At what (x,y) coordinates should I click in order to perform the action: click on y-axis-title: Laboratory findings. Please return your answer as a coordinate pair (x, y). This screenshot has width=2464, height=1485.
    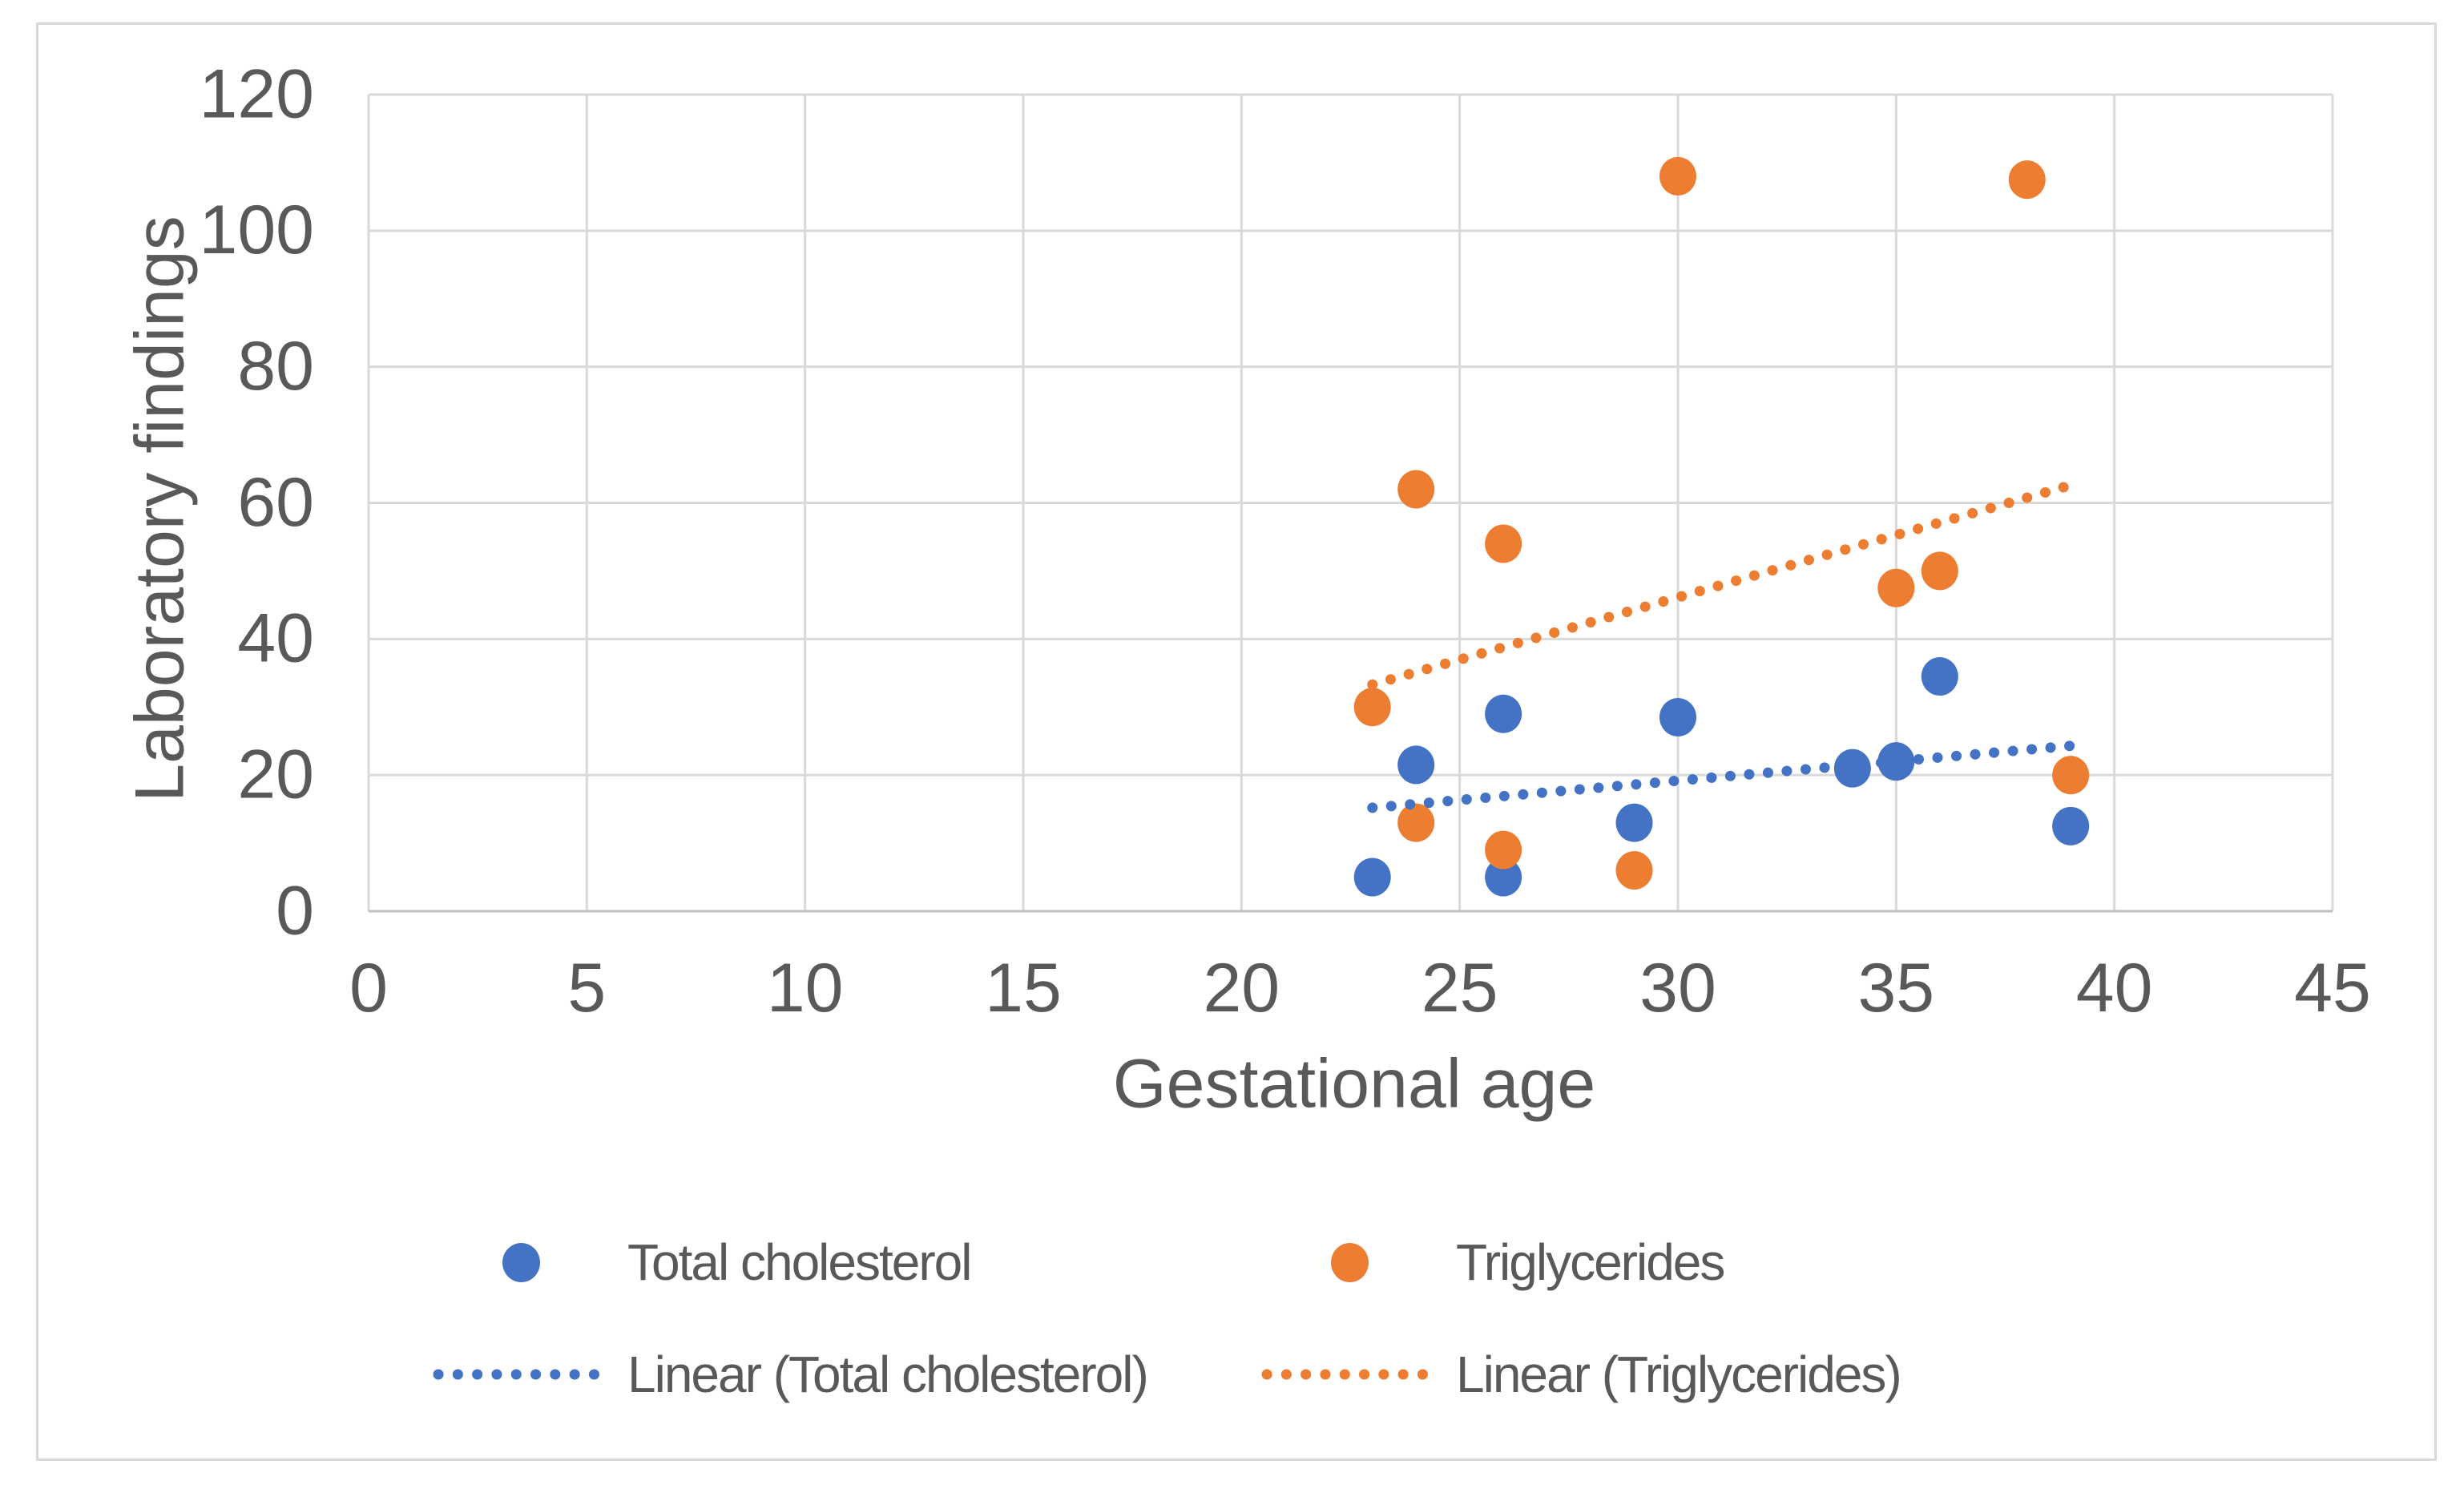
    Looking at the image, I should click on (159, 508).